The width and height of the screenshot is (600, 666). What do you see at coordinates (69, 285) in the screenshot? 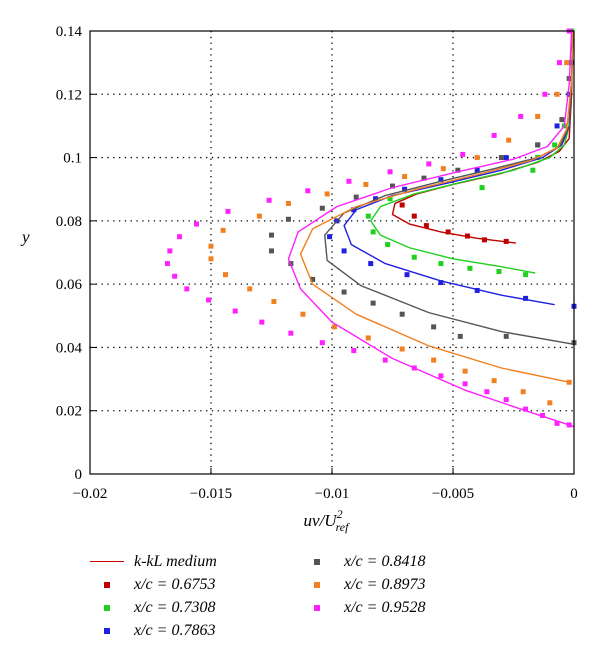
I see `y-tick-label: 0.06` at bounding box center [69, 285].